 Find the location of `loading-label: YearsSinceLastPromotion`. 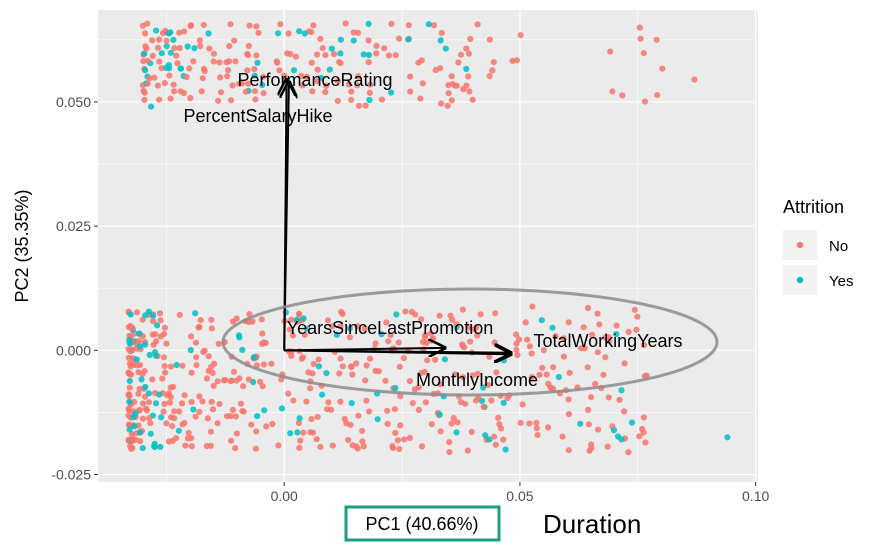

loading-label: YearsSinceLastPromotion is located at coordinates (390, 328).